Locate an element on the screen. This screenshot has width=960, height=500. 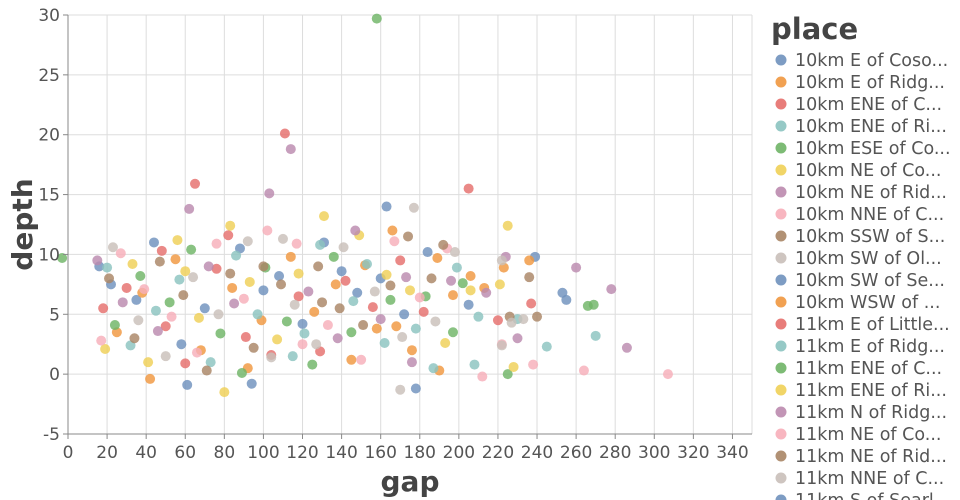
x-tick-label: 180 is located at coordinates (420, 453).